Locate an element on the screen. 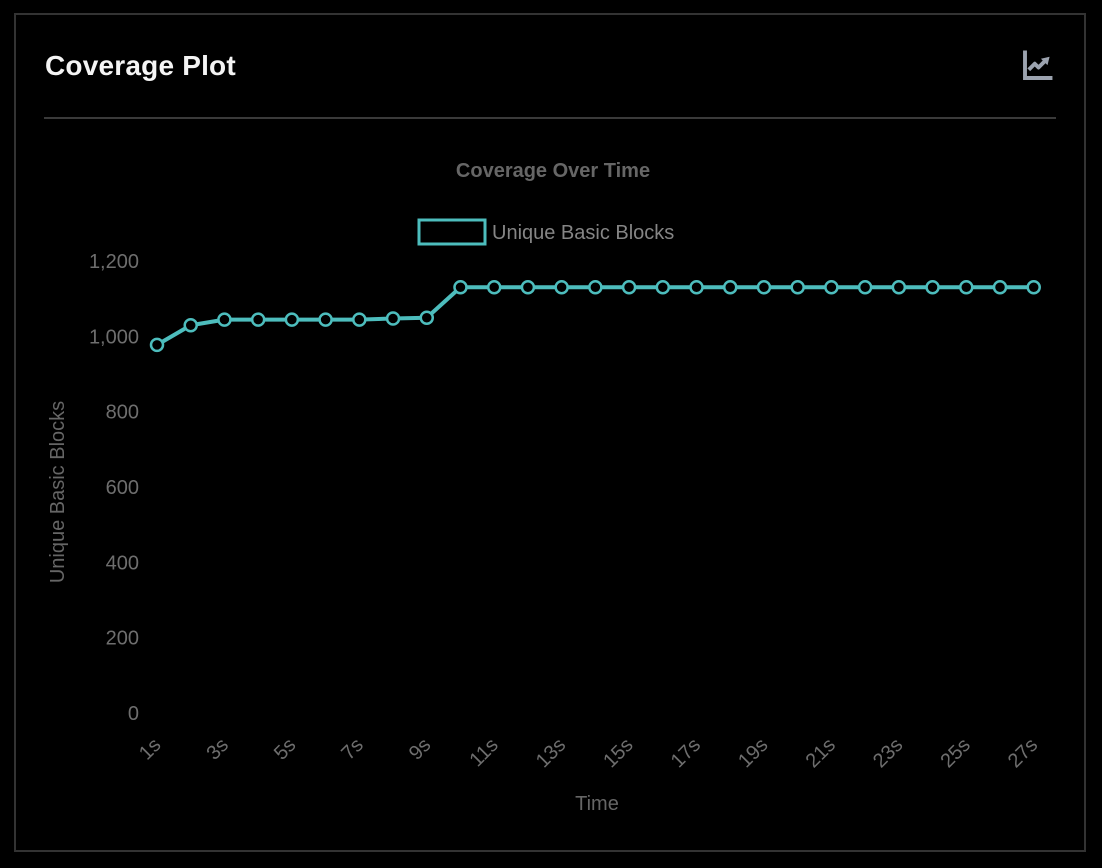 The height and width of the screenshot is (868, 1102). header-divider is located at coordinates (550, 118).